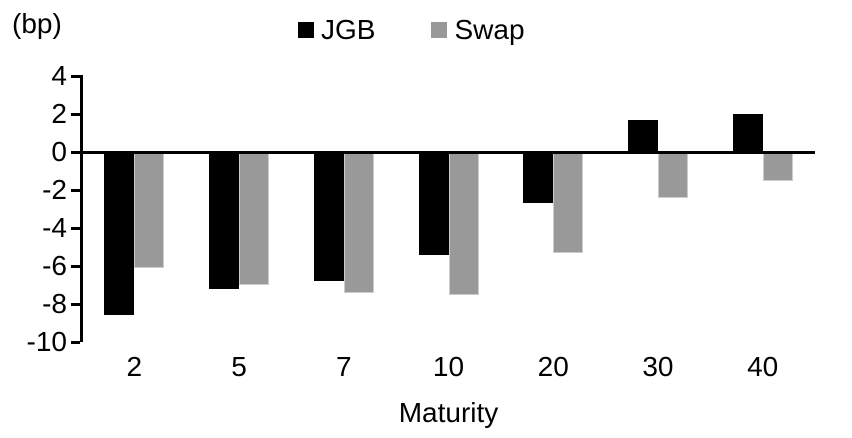 The width and height of the screenshot is (852, 438). Describe the element at coordinates (239, 366) in the screenshot. I see `x-tick-label-5: 5` at that location.